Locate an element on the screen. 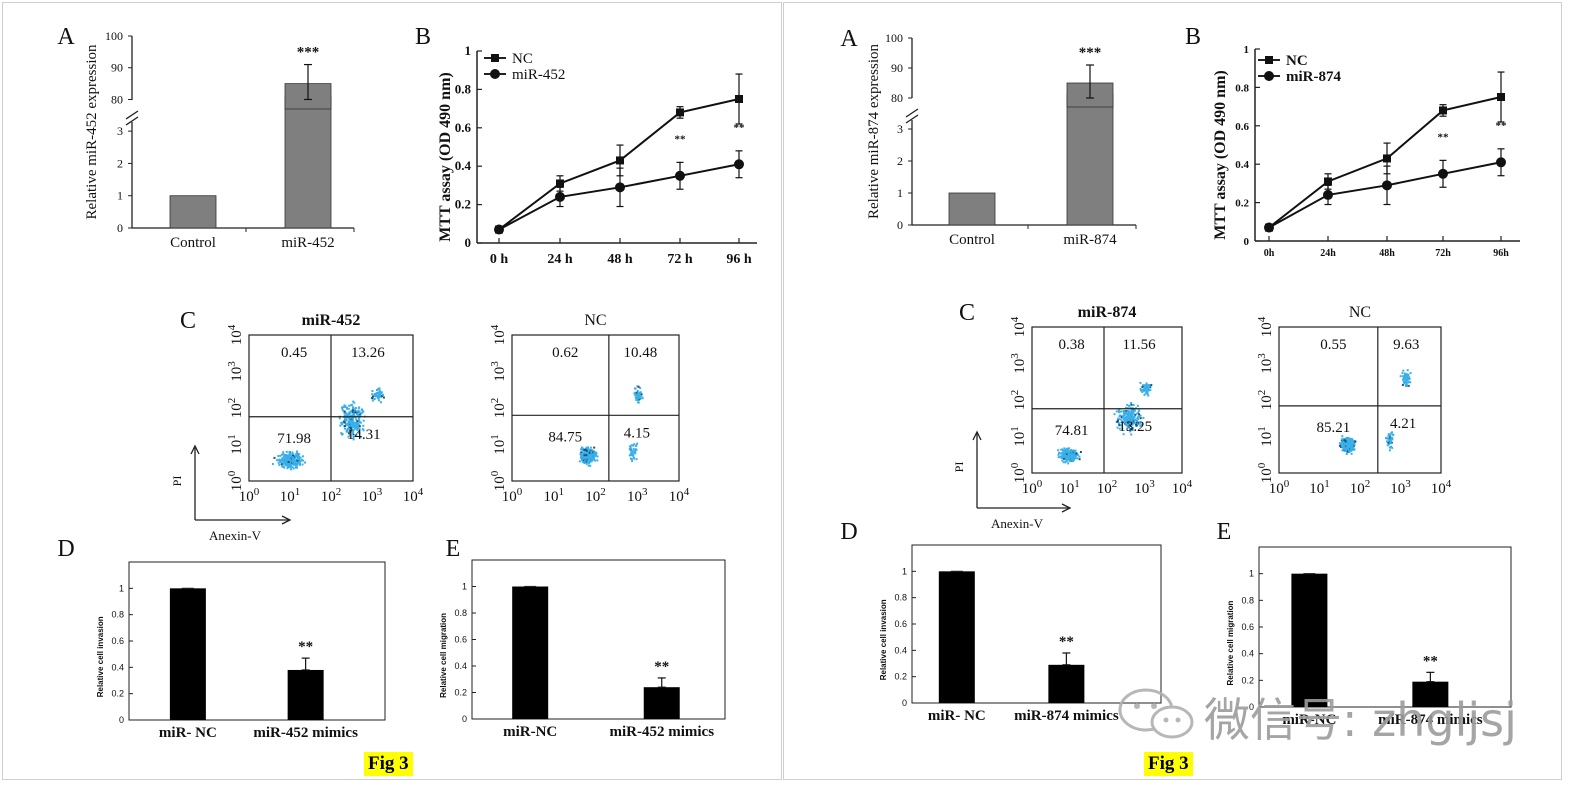 This screenshot has width=1573, height=795. left-chart-c-plot-0-ytick-label-4: 10⁴ is located at coordinates (235, 334).